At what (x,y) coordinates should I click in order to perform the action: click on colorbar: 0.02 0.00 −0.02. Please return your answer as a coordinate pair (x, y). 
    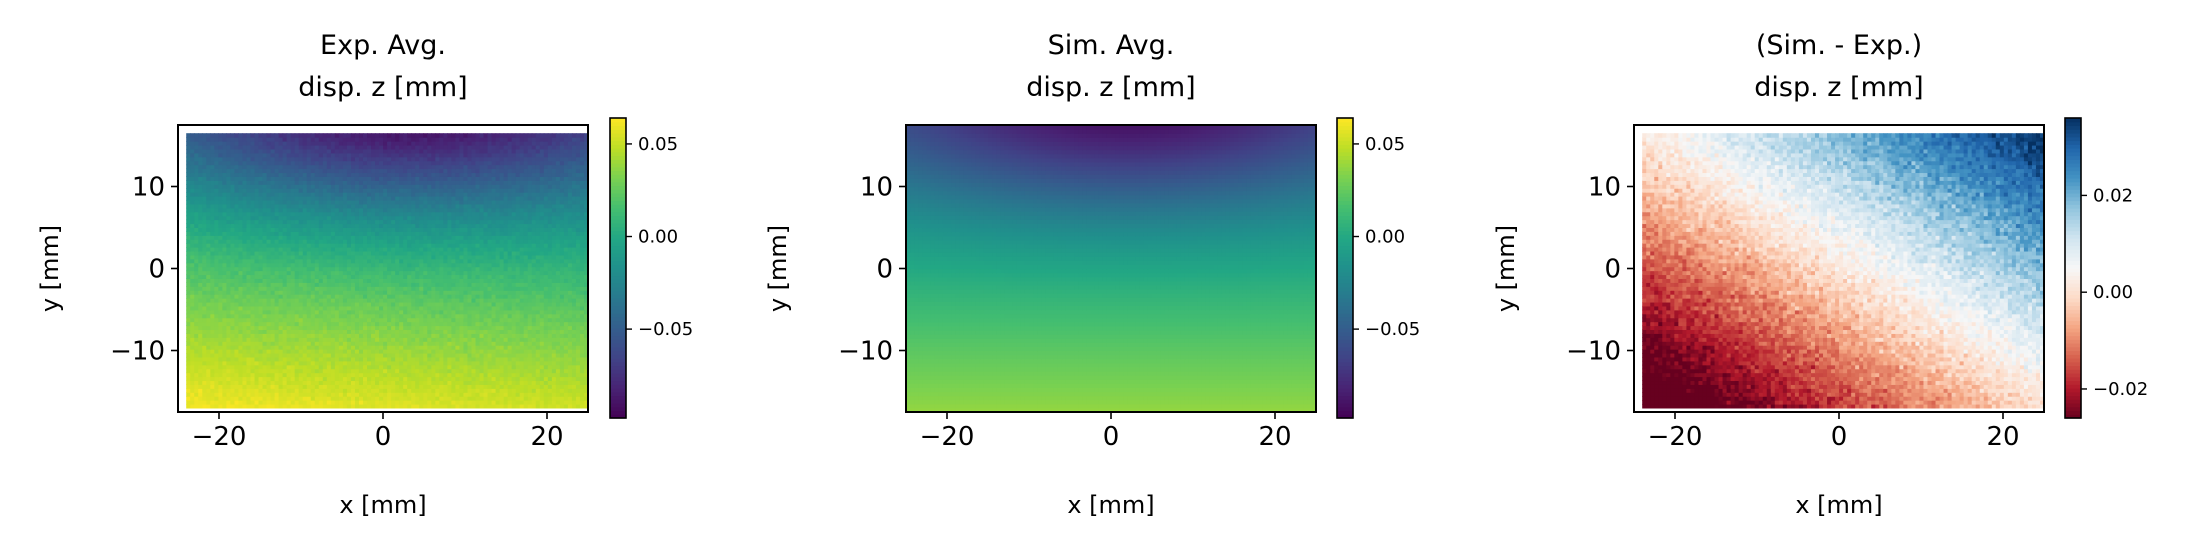
    Looking at the image, I should click on (2106, 268).